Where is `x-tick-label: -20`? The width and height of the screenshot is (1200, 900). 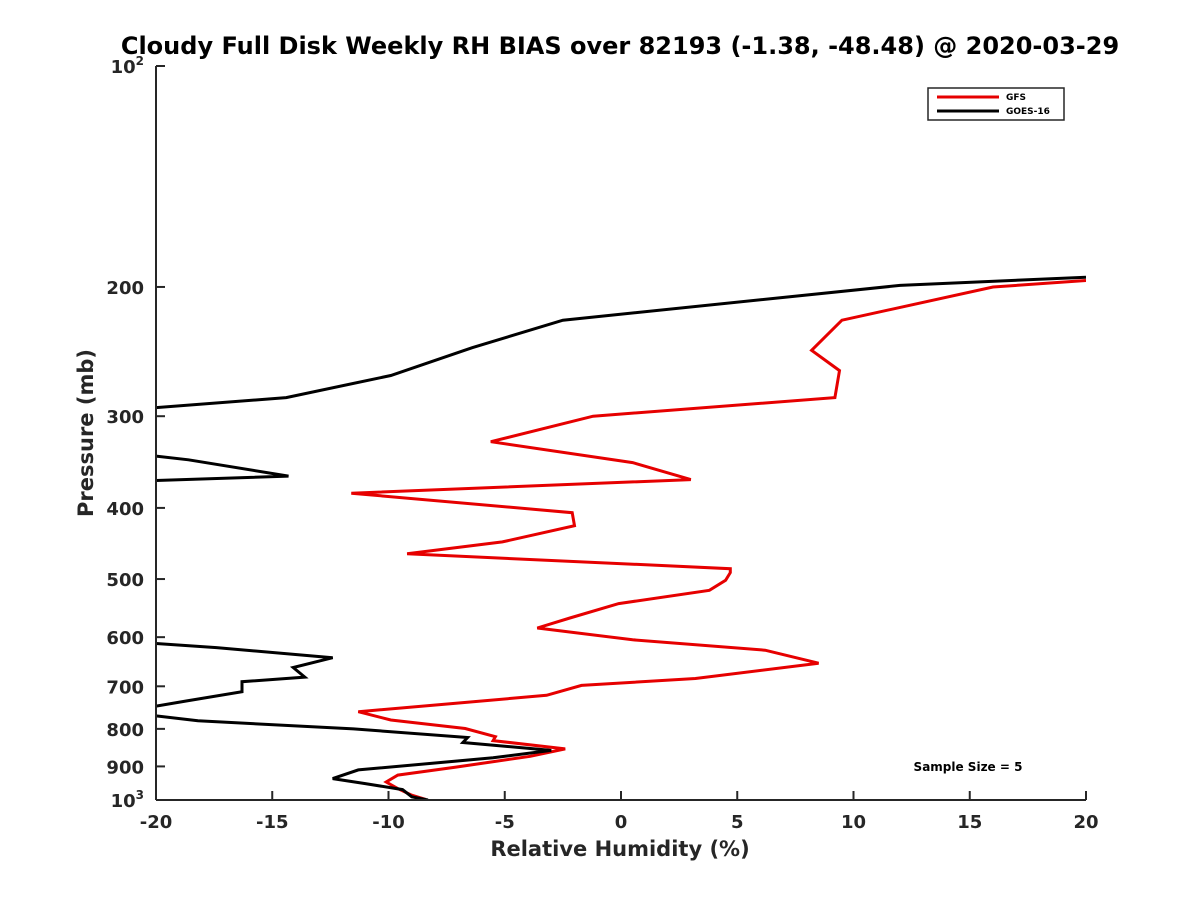 x-tick-label: -20 is located at coordinates (156, 822).